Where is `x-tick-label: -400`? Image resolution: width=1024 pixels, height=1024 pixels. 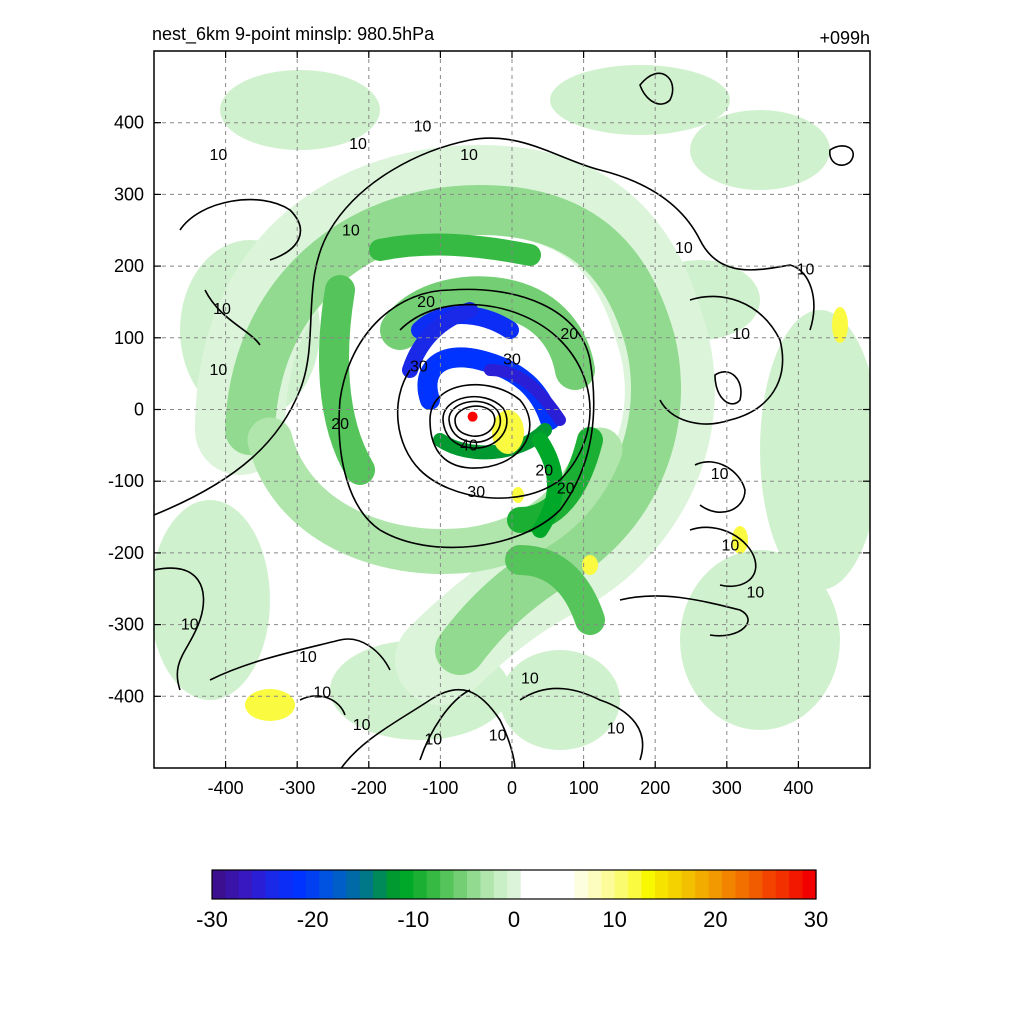
x-tick-label: -400 is located at coordinates (226, 788).